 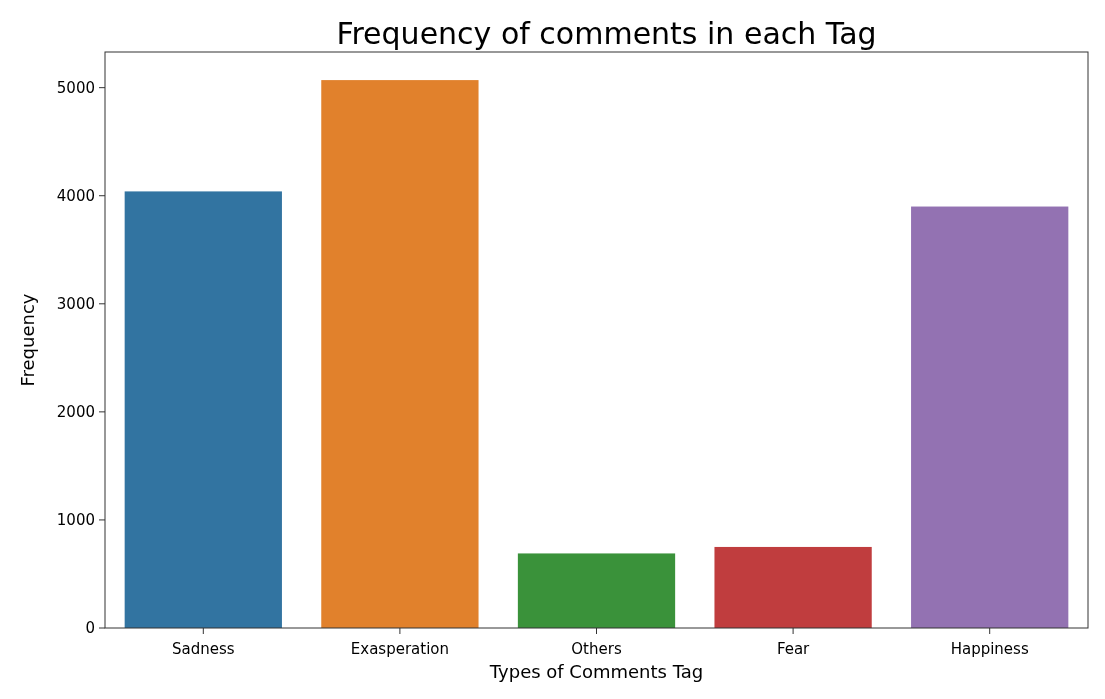 I want to click on y-tick-label: 5000, so click(x=75, y=87).